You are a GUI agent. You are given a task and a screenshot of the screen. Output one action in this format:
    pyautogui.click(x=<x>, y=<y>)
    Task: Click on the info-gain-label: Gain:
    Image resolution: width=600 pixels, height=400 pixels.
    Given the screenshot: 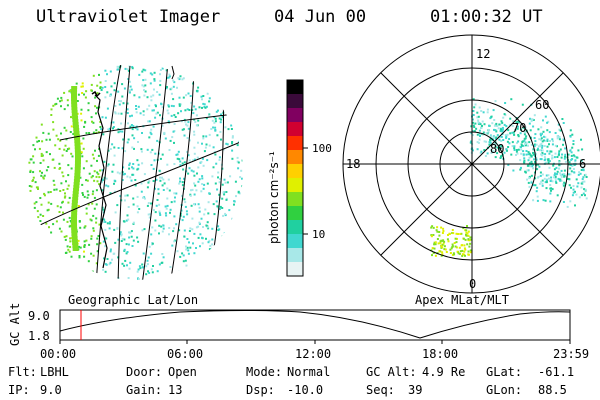 What is the action you would take?
    pyautogui.click(x=144, y=390)
    